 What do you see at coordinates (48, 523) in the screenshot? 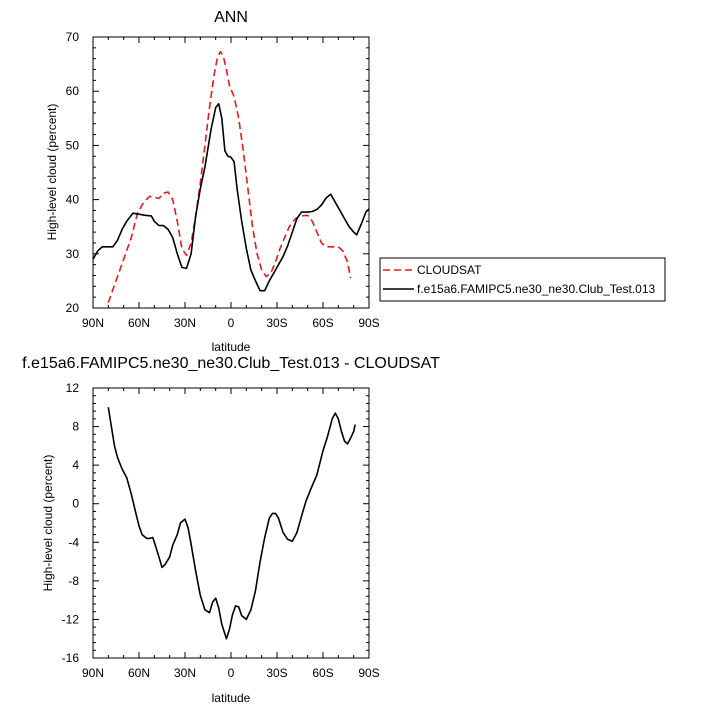
I see `bottom-y-axis-label: High-level cloud (percent)` at bounding box center [48, 523].